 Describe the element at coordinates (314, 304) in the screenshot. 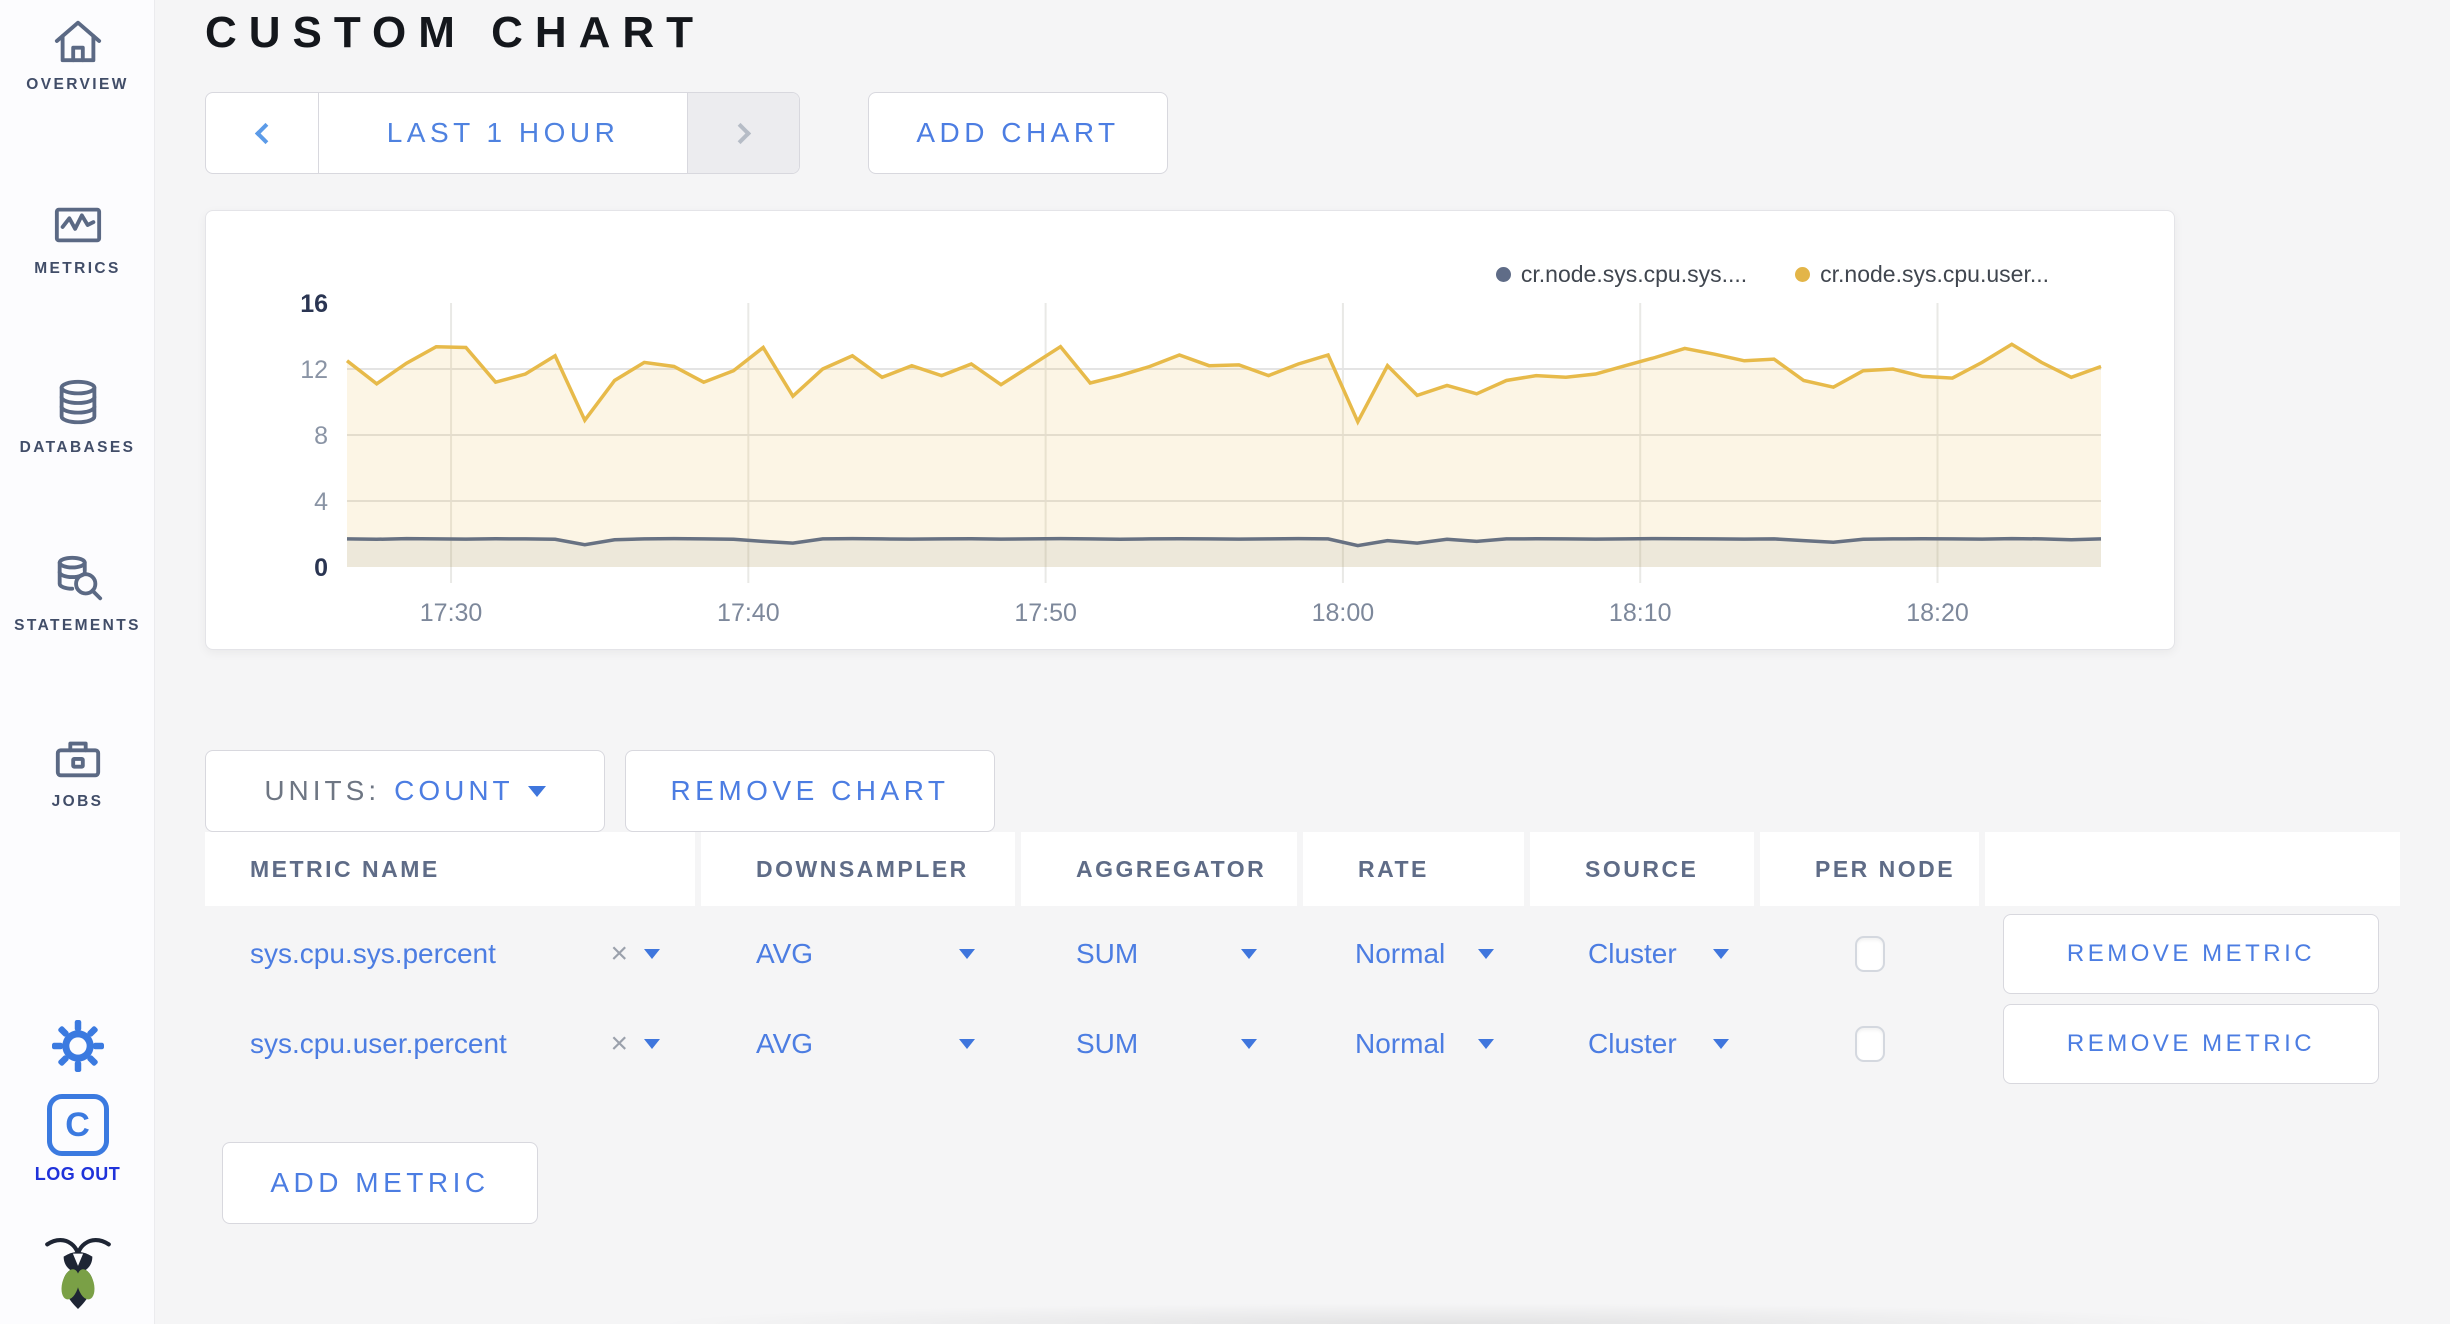

I see `svg-text: 16` at that location.